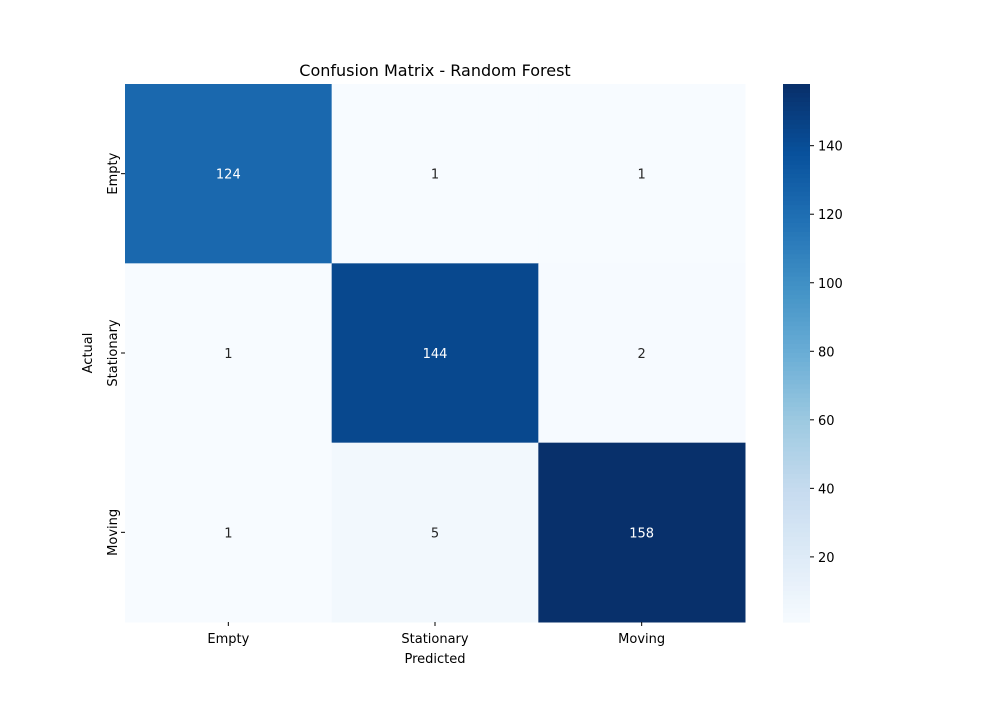 This screenshot has width=1000, height=704. I want to click on cell-value-label: 144, so click(435, 354).